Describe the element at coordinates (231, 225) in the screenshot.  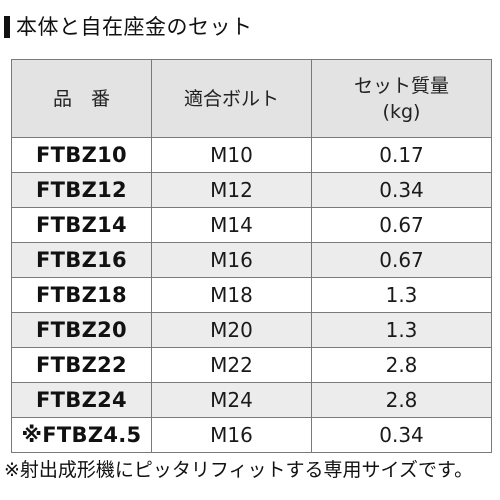
I see `bolt-size-cell: M14` at that location.